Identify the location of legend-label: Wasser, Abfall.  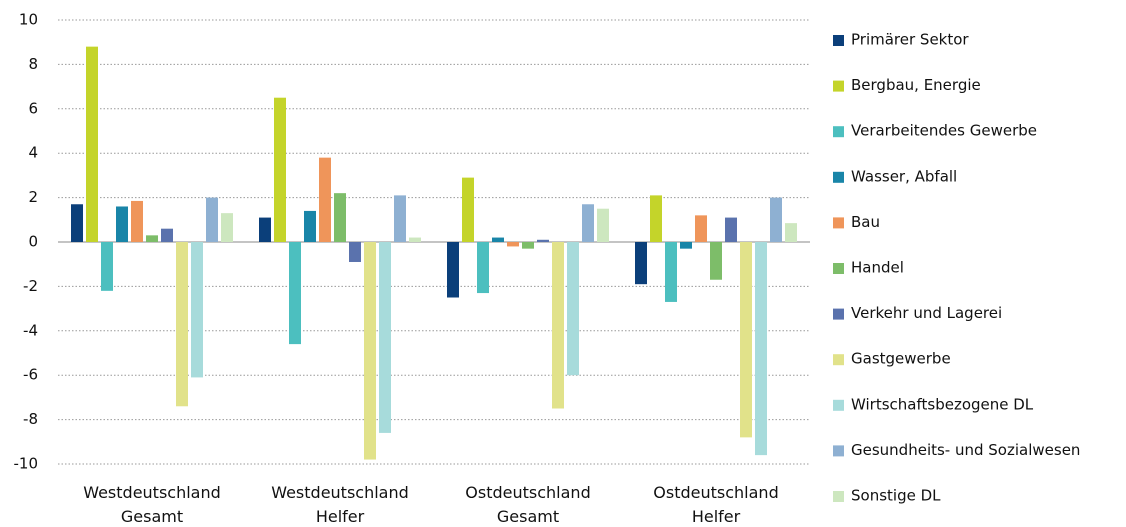
(904, 176).